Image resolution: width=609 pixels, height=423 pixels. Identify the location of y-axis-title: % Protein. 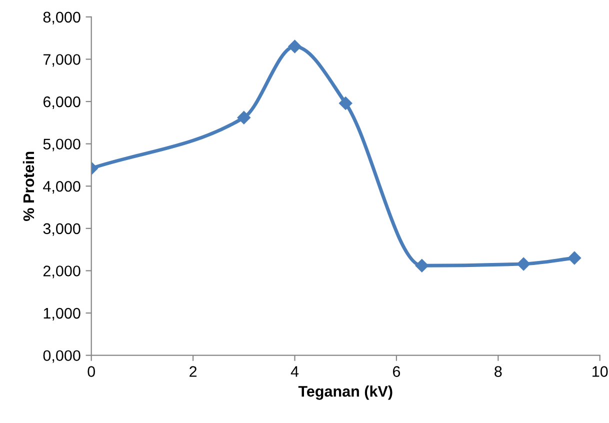
(28, 186).